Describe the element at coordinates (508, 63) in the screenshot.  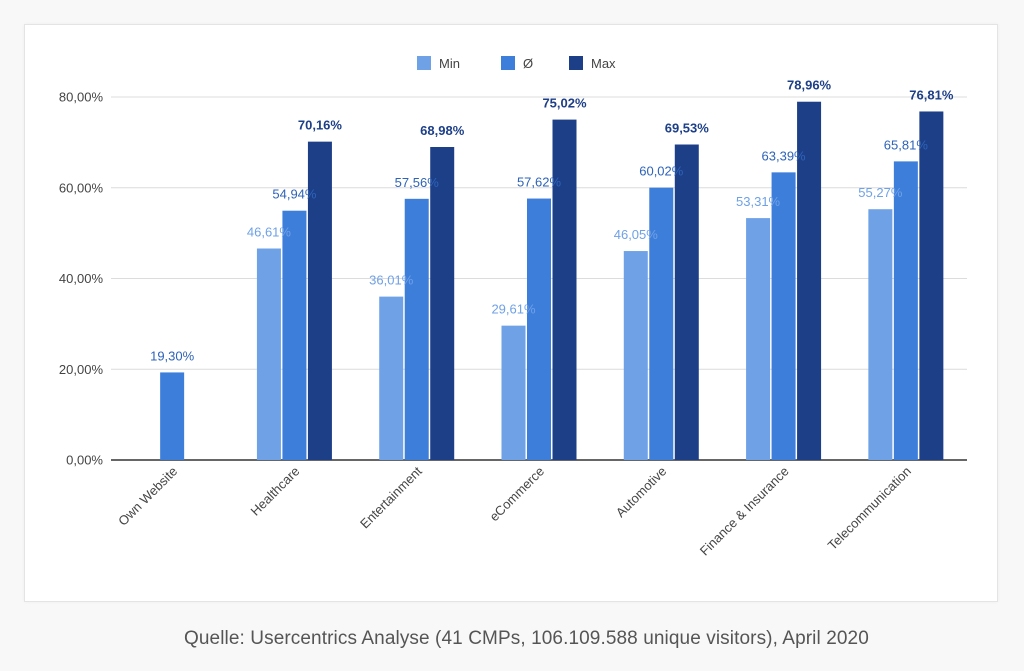
I see `legend-swatch-avg` at that location.